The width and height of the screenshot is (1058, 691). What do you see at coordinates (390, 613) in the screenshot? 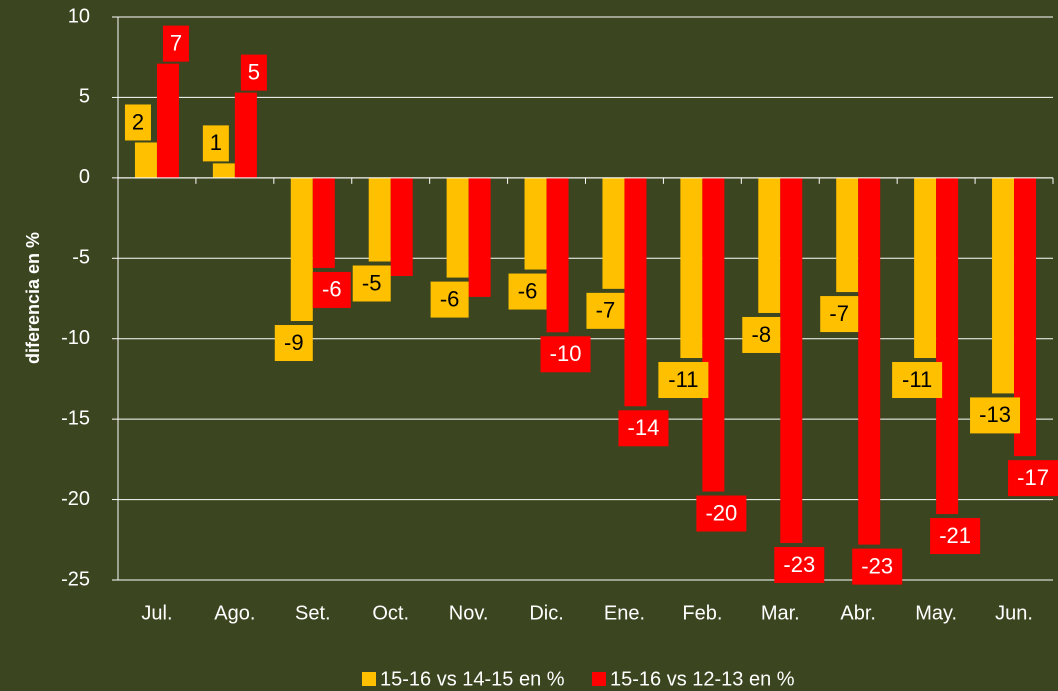
I see `x-tick-label: Oct.` at bounding box center [390, 613].